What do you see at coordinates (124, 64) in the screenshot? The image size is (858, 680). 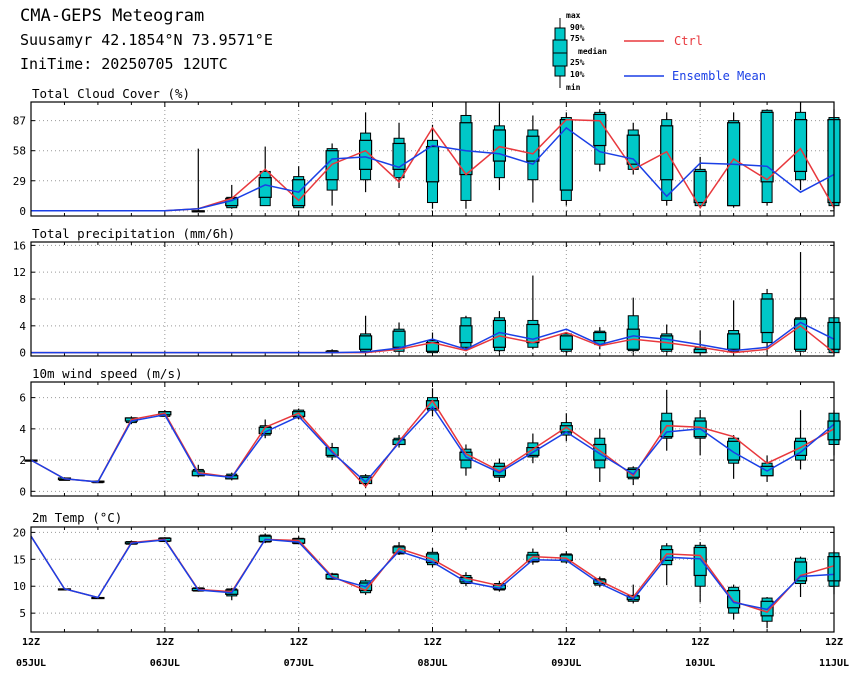 I see `init-time: IniTime: 20250705 12UTC` at bounding box center [124, 64].